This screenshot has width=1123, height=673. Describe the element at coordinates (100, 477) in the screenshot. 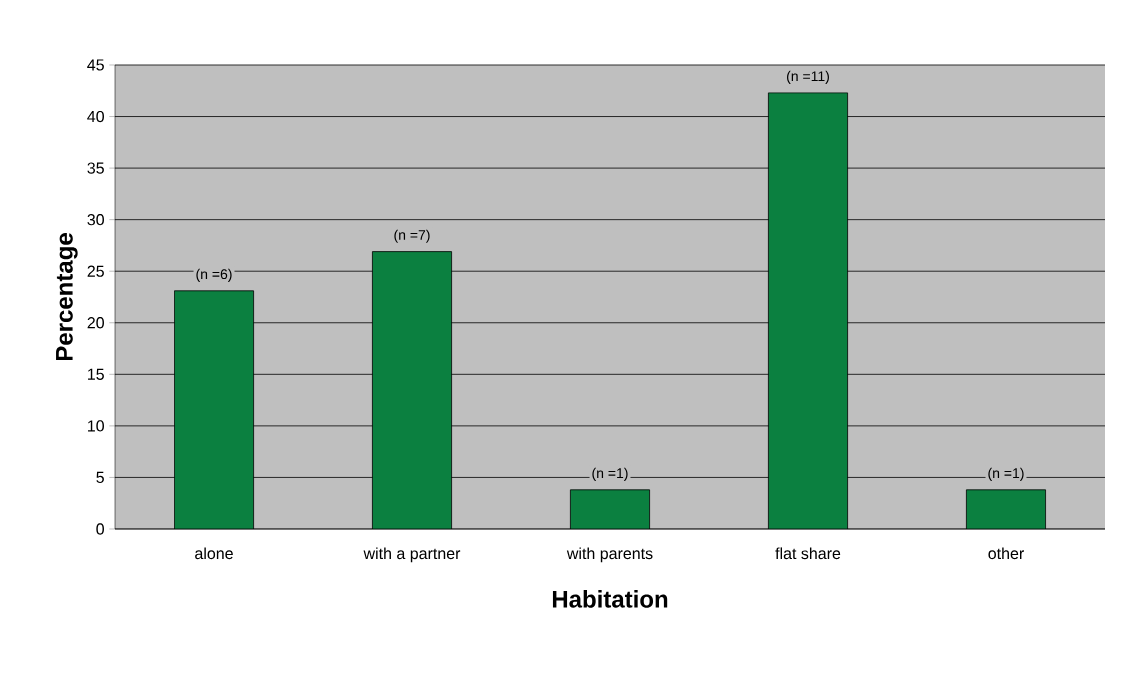

I see `y-tick-label: 5` at that location.